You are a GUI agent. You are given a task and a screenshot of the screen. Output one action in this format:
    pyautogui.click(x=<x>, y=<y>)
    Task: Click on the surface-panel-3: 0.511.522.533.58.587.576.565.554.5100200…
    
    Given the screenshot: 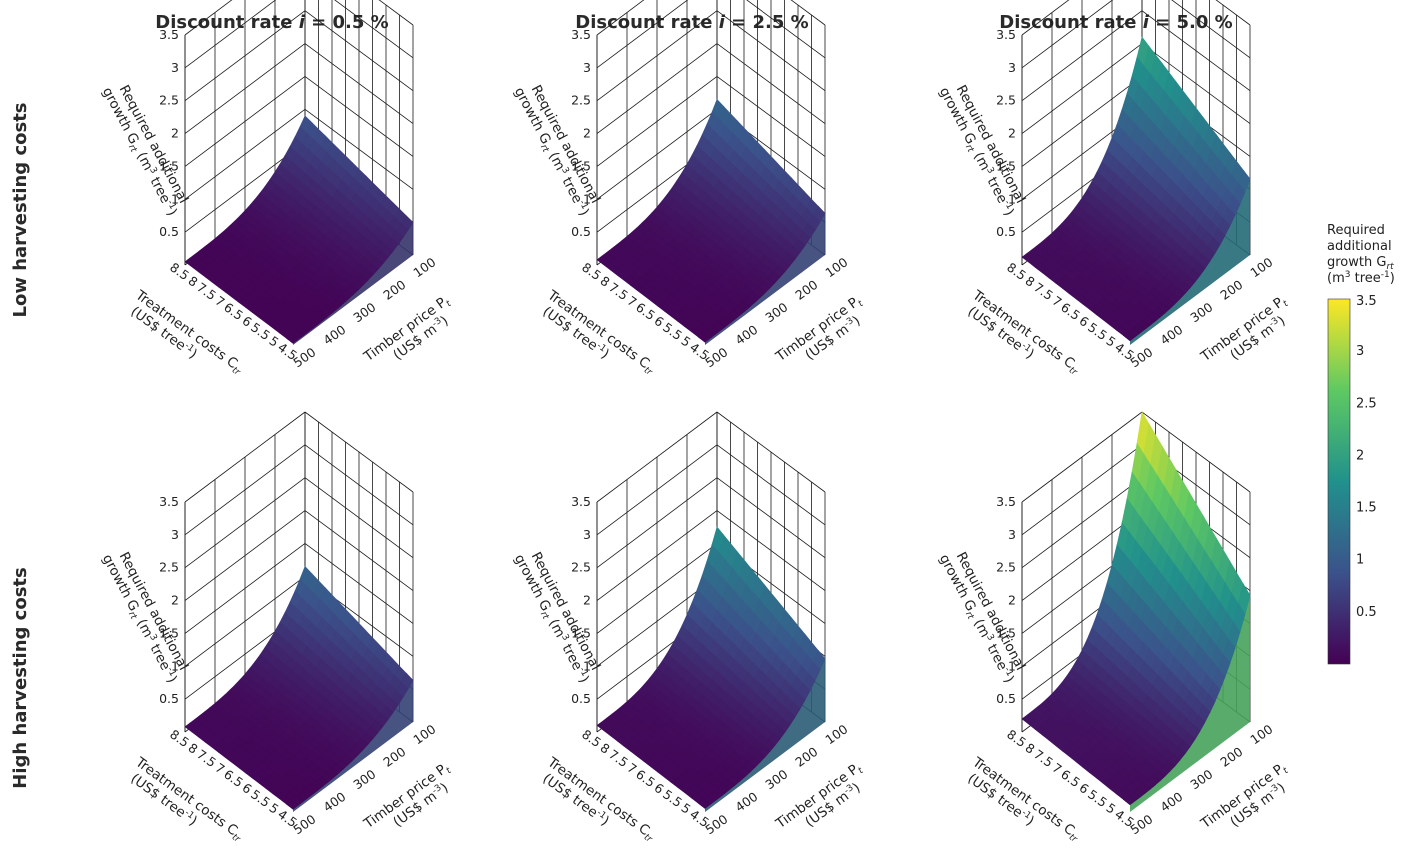 What is the action you would take?
    pyautogui.click(x=1113, y=189)
    